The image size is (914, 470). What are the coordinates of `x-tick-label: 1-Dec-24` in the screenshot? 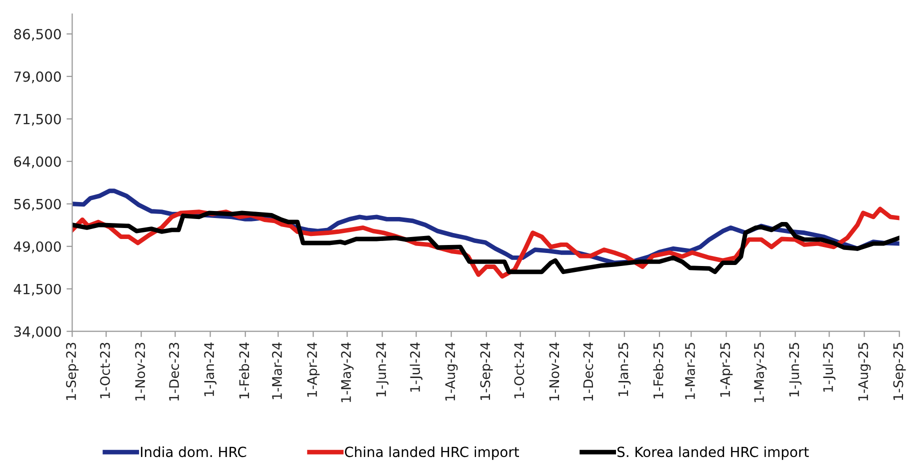 It's located at (588, 371).